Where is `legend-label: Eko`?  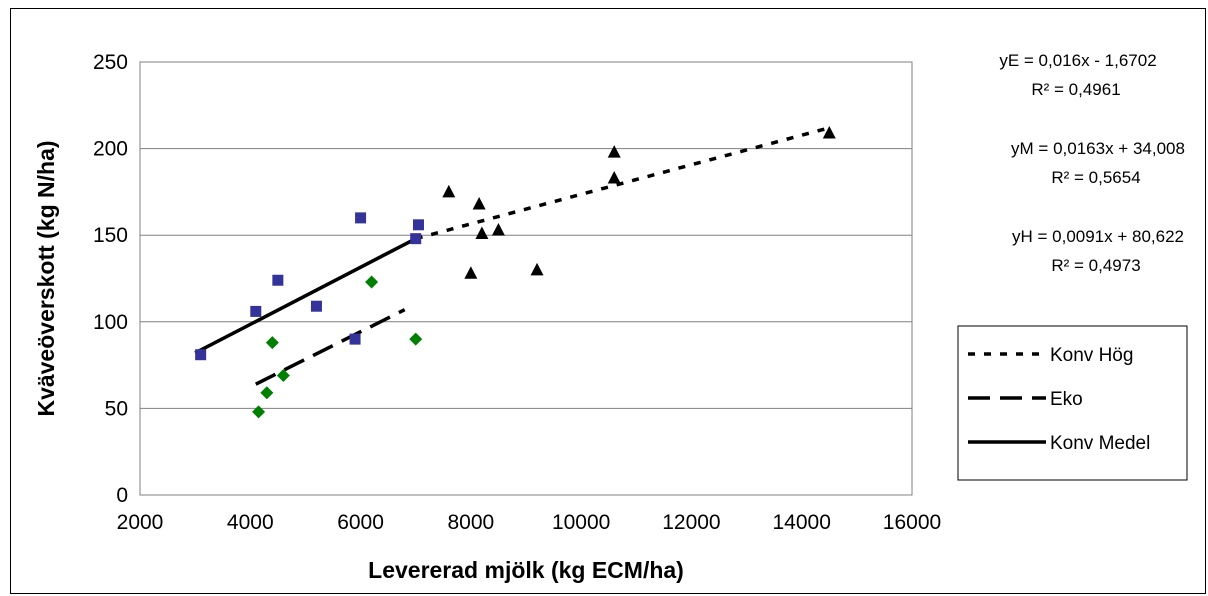
legend-label: Eko is located at coordinates (1066, 399).